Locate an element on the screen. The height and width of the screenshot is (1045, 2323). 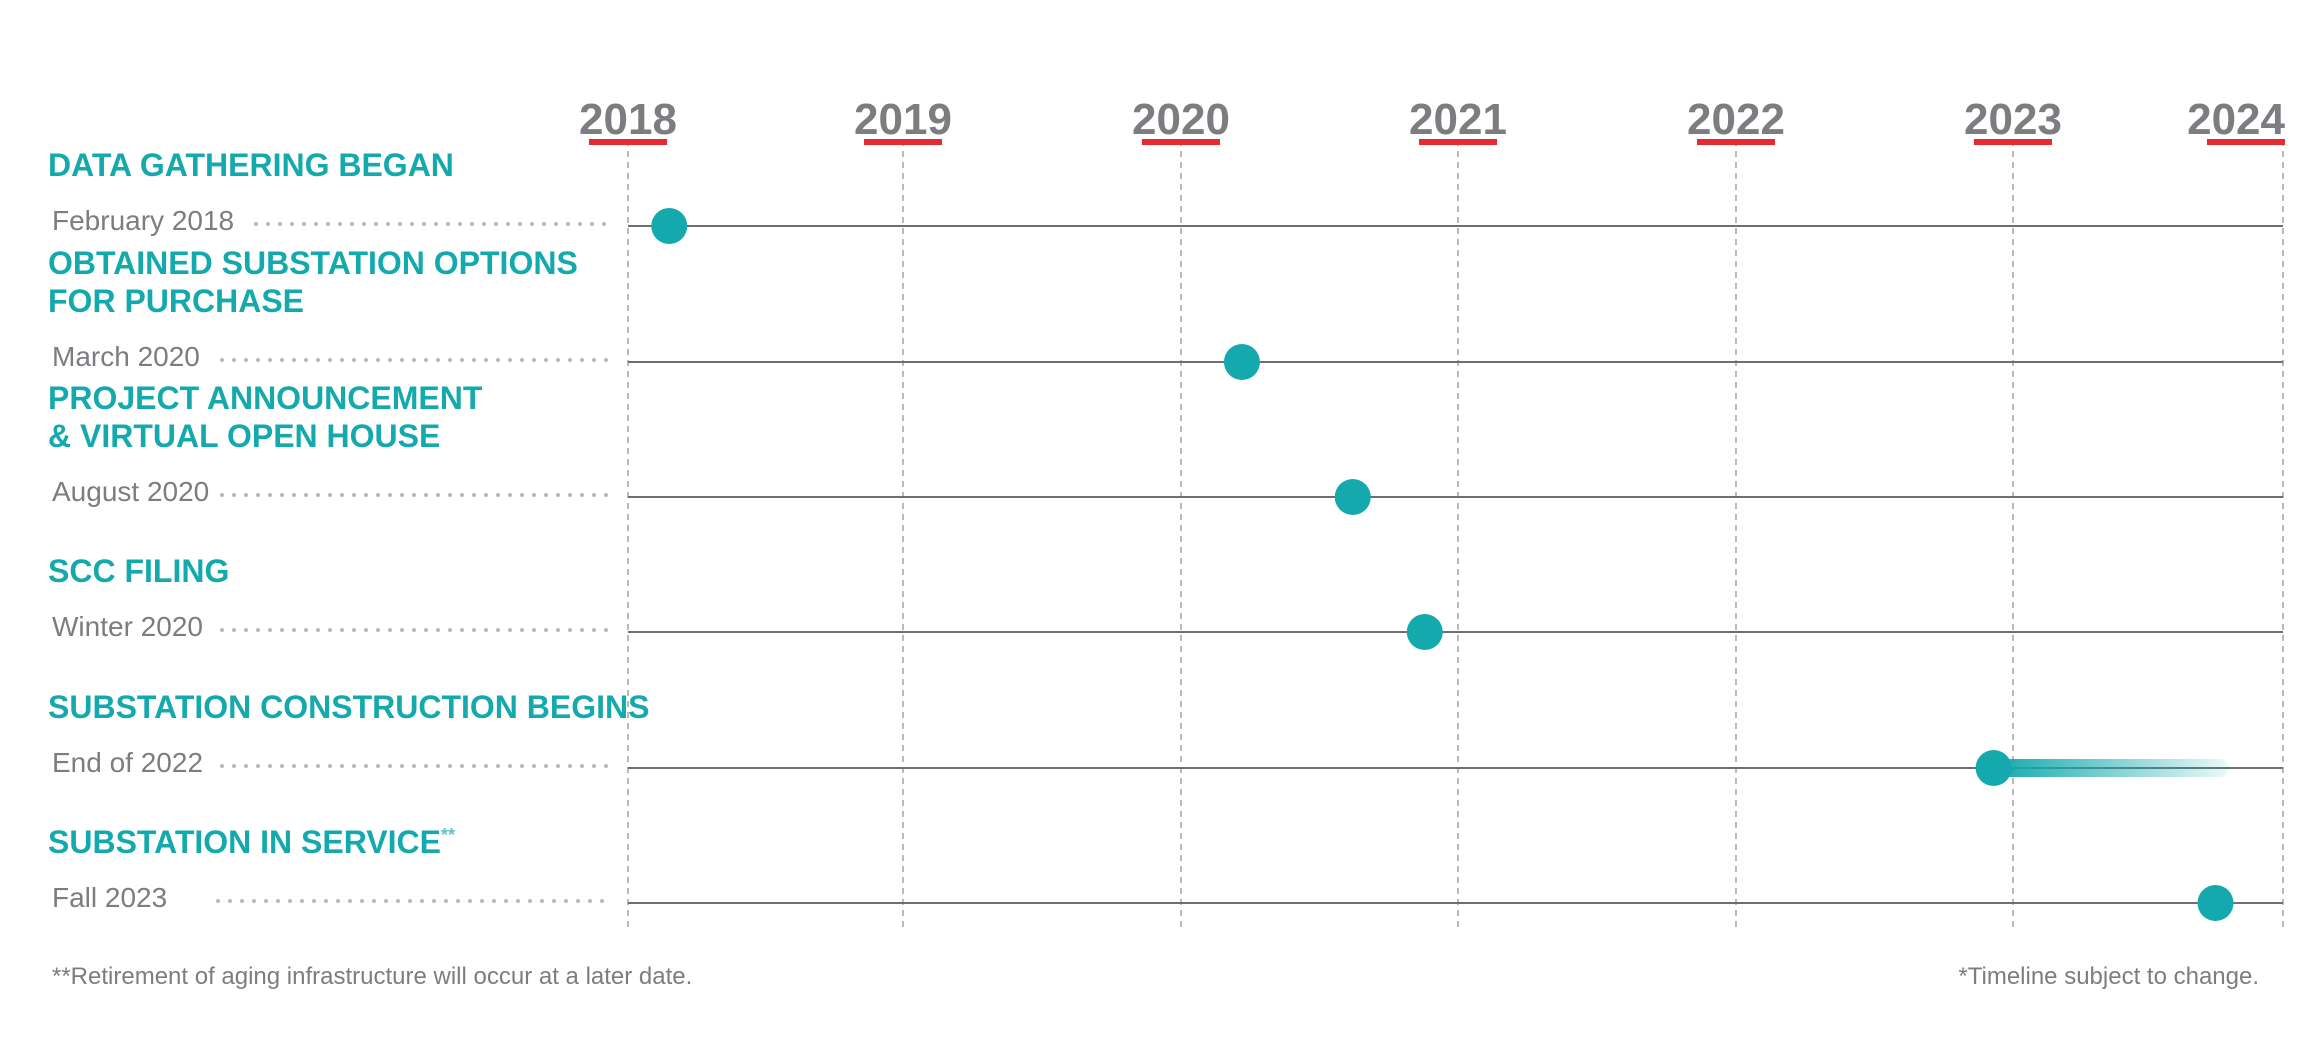
milestone-title-note: ** is located at coordinates (448, 835).